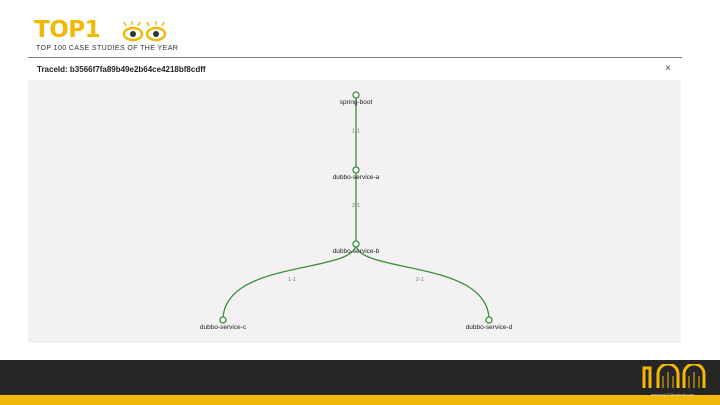 This screenshot has height=405, width=720. I want to click on header-divider, so click(355, 57).